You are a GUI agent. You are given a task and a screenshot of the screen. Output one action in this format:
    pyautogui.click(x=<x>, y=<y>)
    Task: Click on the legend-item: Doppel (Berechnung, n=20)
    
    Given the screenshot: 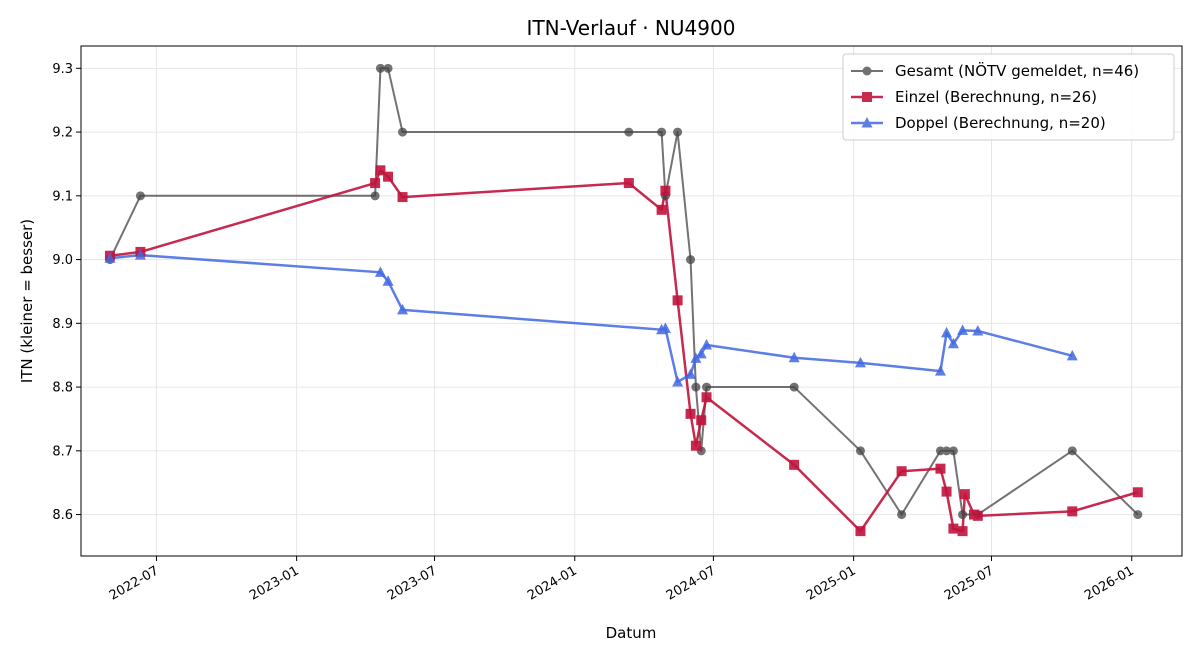 What is the action you would take?
    pyautogui.click(x=978, y=123)
    